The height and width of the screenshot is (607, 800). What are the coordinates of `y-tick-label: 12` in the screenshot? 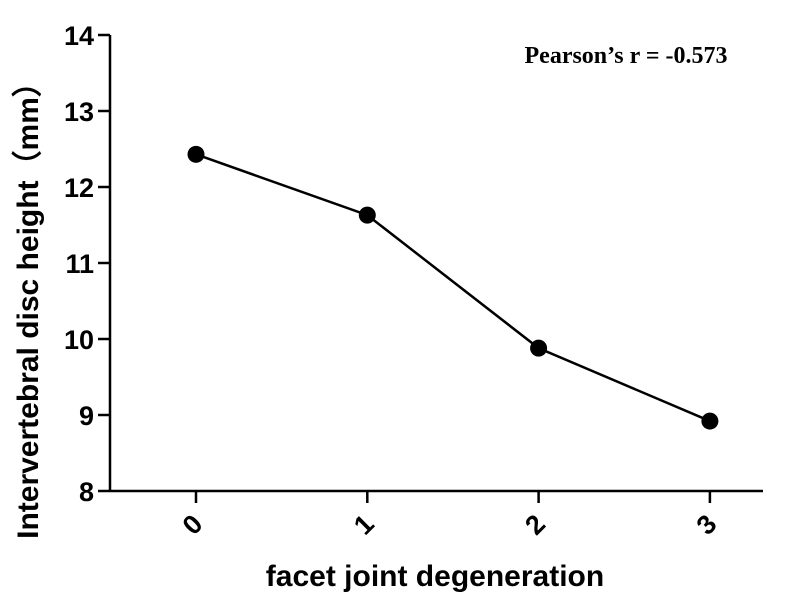 It's located at (79, 188).